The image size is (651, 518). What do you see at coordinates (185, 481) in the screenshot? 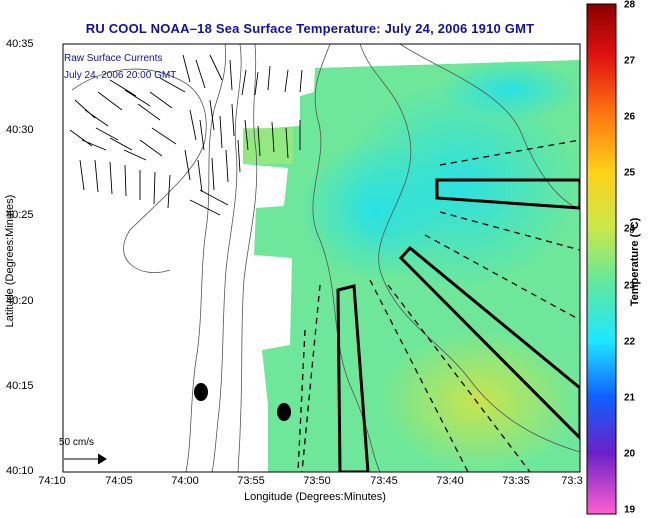
I see `x-tick: 74:00` at bounding box center [185, 481].